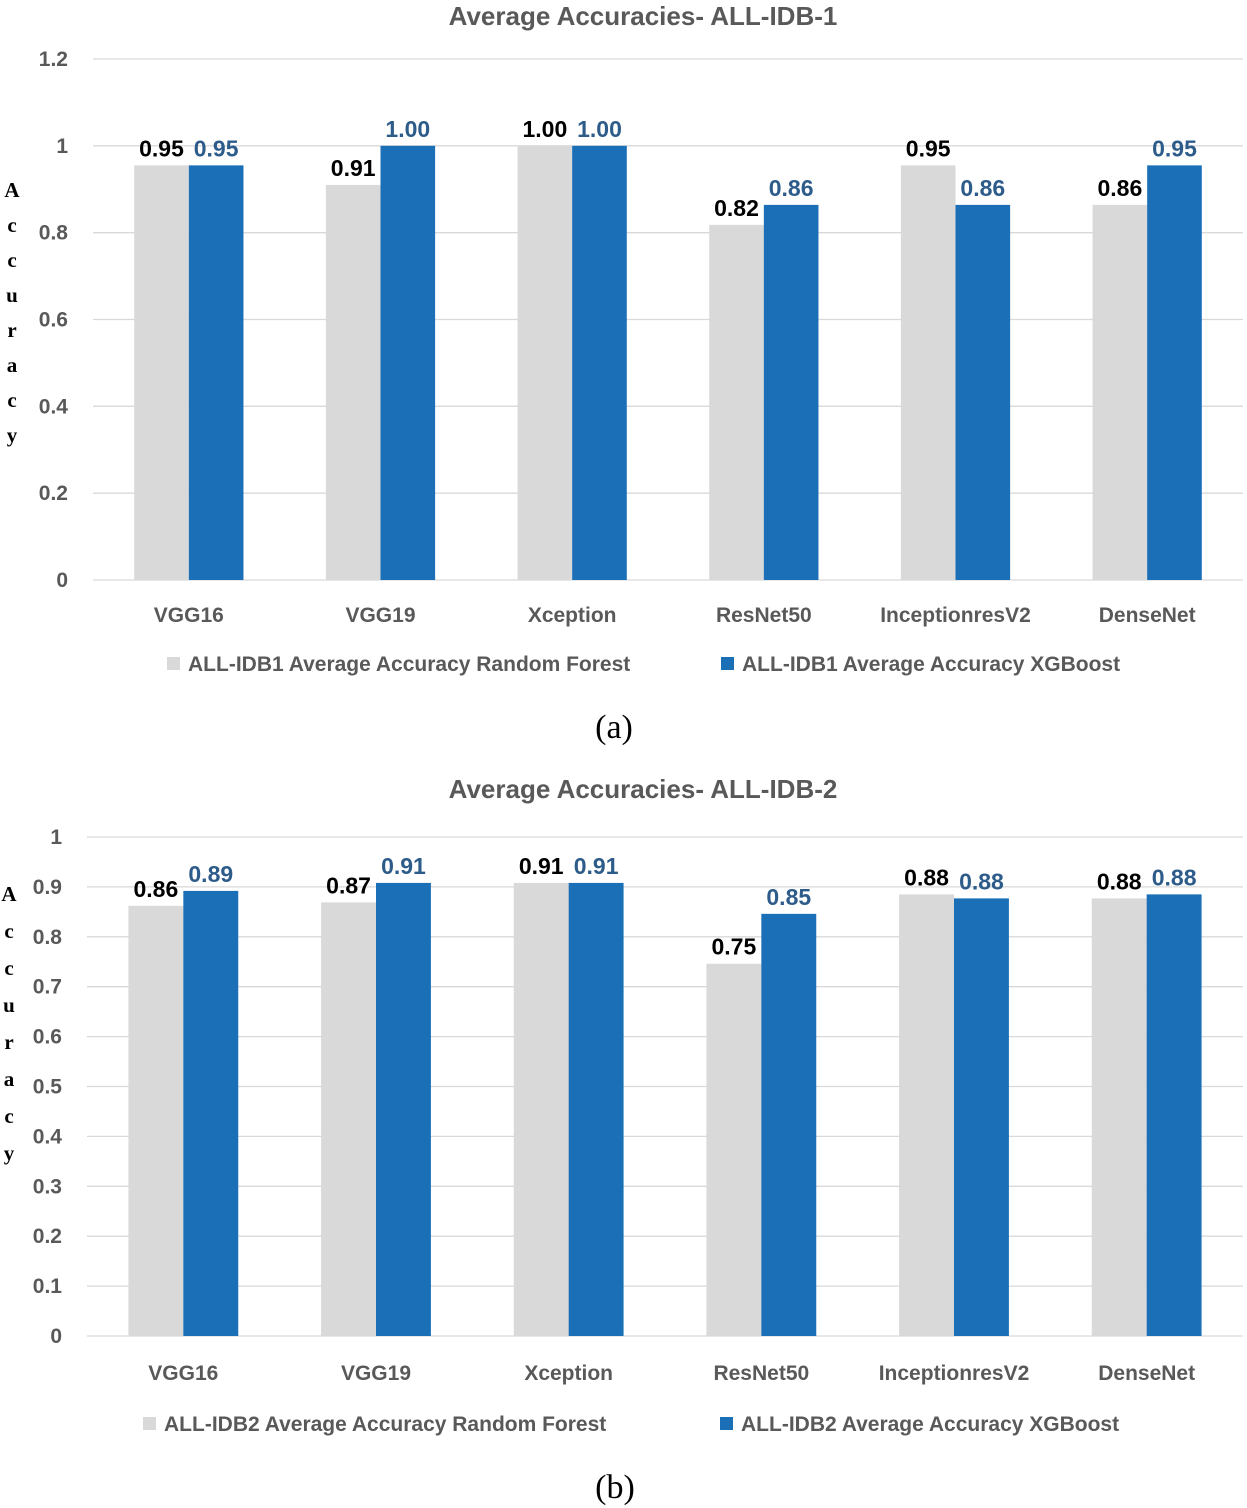 This screenshot has width=1247, height=1508. I want to click on panel-caption: (b), so click(615, 1487).